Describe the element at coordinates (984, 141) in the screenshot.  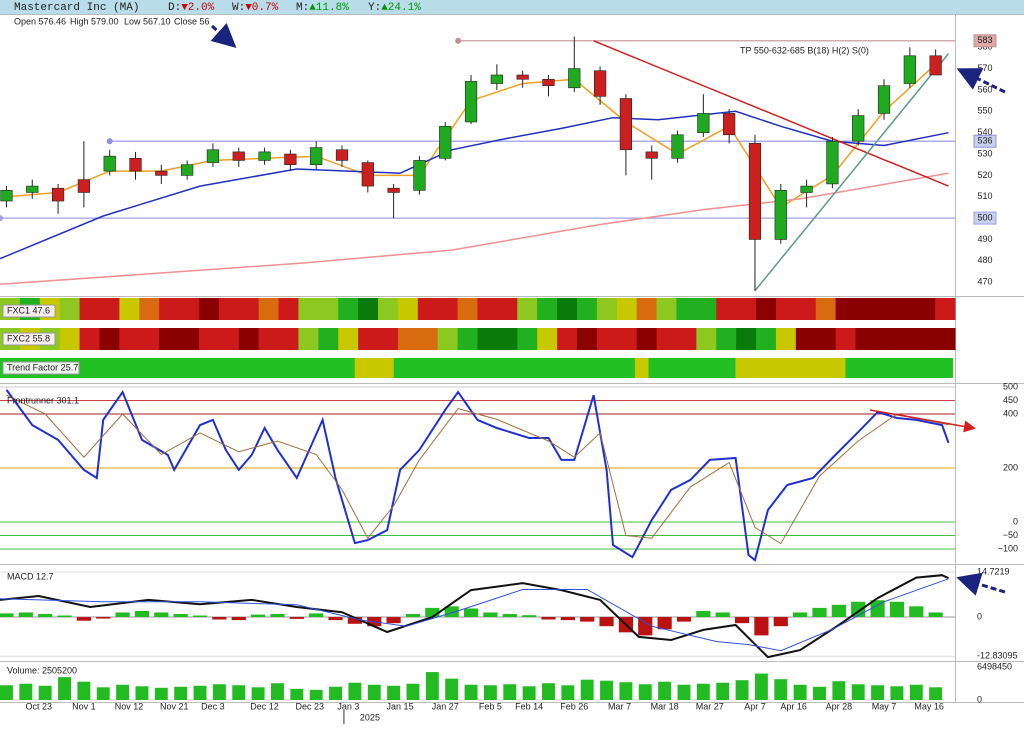
I see `level-label: 536` at that location.